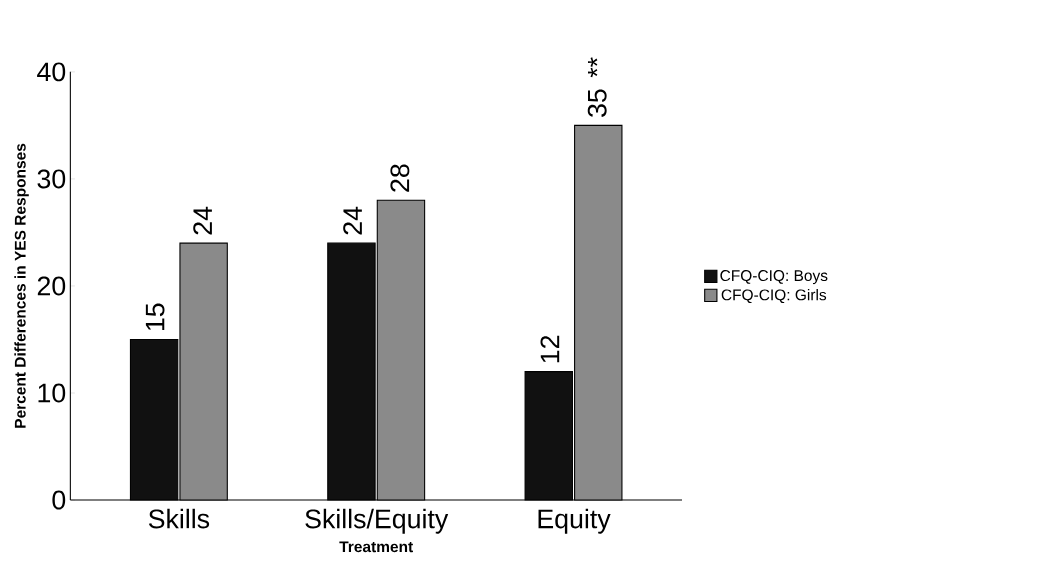  Describe the element at coordinates (51, 72) in the screenshot. I see `y-tick-label: 40` at that location.